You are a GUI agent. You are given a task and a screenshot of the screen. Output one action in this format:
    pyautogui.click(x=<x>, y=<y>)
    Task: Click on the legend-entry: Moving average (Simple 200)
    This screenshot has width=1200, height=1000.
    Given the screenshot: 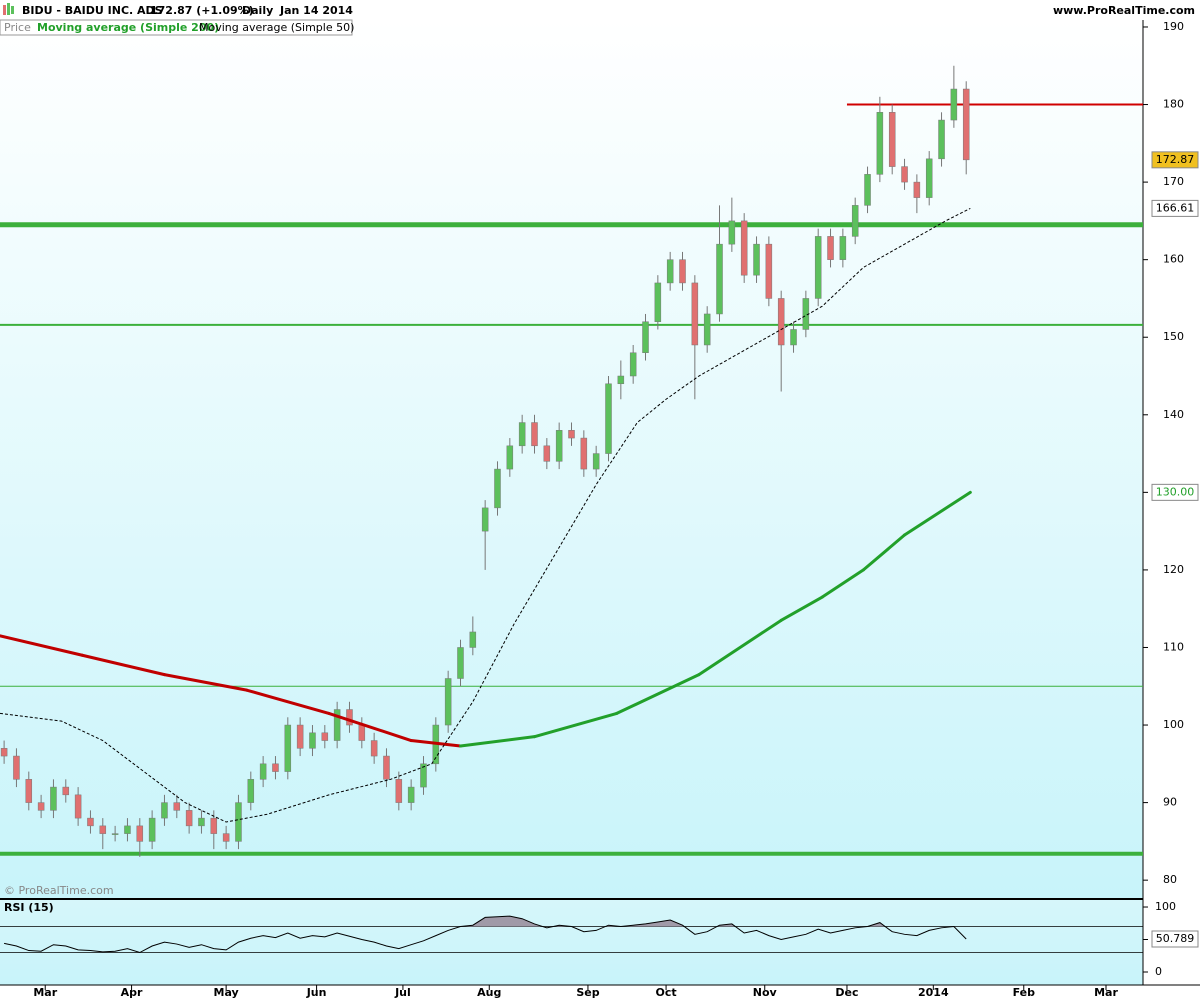 What is the action you would take?
    pyautogui.click(x=128, y=27)
    